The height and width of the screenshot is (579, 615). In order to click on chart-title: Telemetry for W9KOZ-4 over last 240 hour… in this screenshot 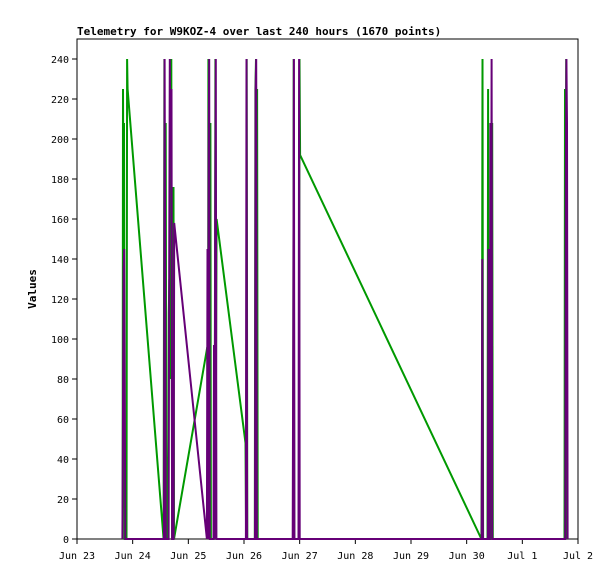, I will do `click(259, 31)`.